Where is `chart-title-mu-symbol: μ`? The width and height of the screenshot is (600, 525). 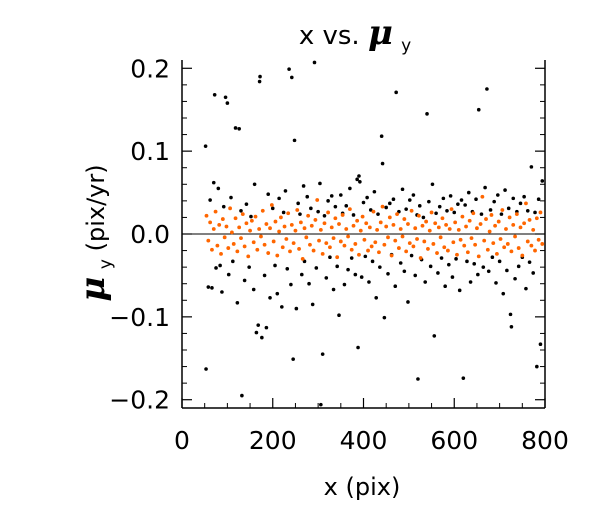
chart-title-mu-symbol: μ is located at coordinates (380, 33).